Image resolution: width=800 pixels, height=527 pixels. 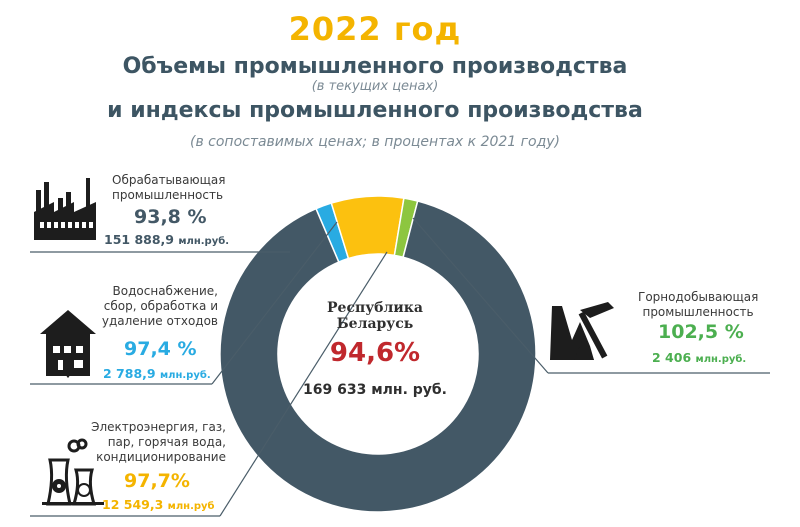 I want to click on manufacturing-value-number: 151 888,9, so click(x=139, y=239).